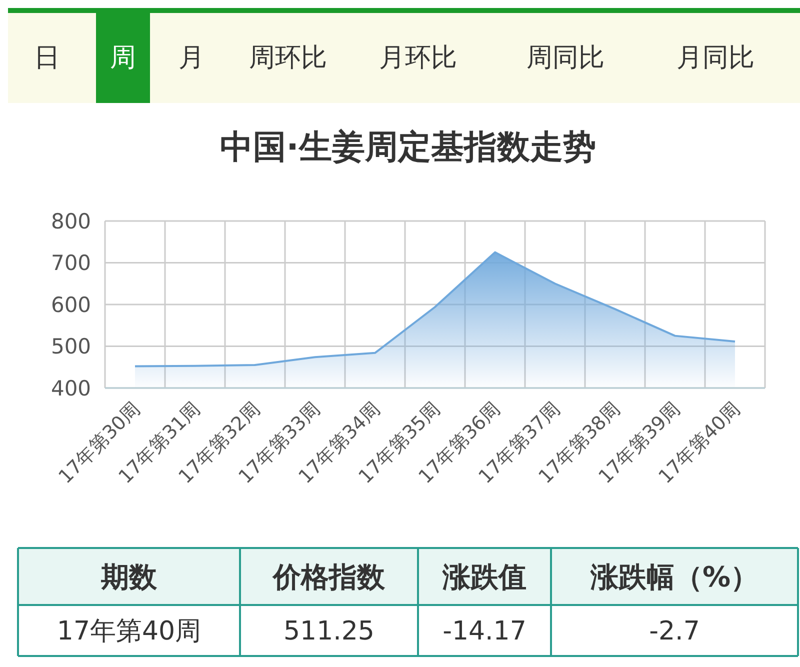 Image resolution: width=800 pixels, height=667 pixels. I want to click on y-tick-label: 400, so click(71, 388).